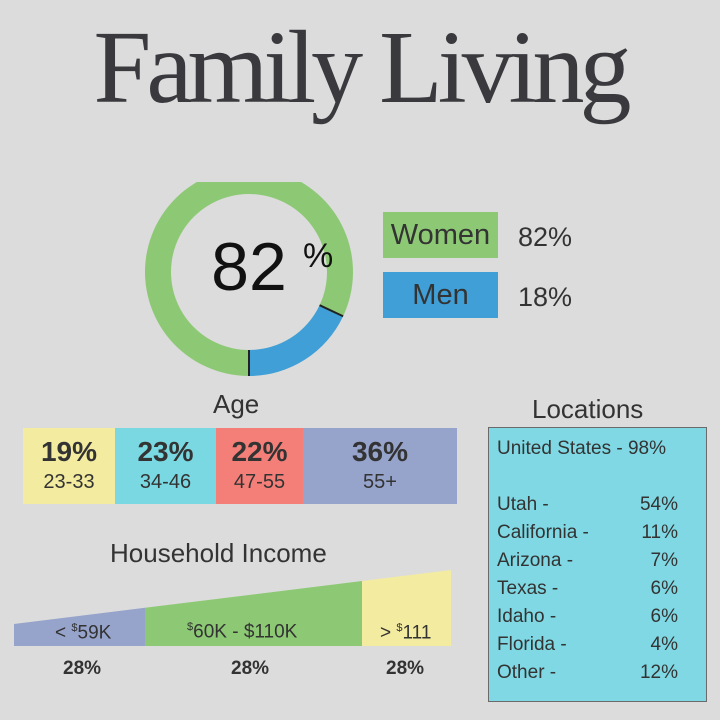  Describe the element at coordinates (69, 482) in the screenshot. I see `age-range: 23-33` at that location.